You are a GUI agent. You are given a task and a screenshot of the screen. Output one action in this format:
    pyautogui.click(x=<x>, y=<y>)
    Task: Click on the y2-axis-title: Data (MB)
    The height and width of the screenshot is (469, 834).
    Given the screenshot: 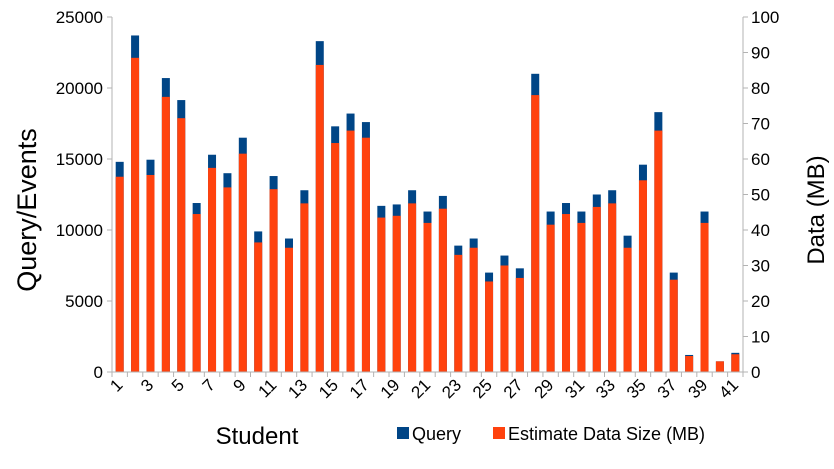 What is the action you would take?
    pyautogui.click(x=816, y=209)
    